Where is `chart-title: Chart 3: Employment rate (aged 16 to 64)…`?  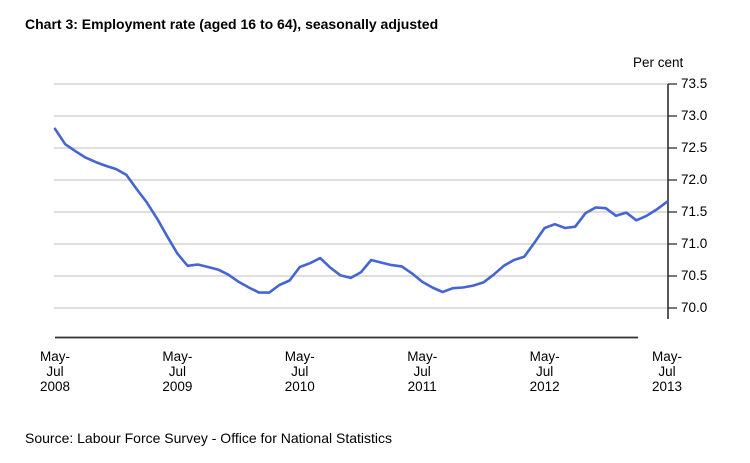 chart-title: Chart 3: Employment rate (aged 16 to 64)… is located at coordinates (232, 24).